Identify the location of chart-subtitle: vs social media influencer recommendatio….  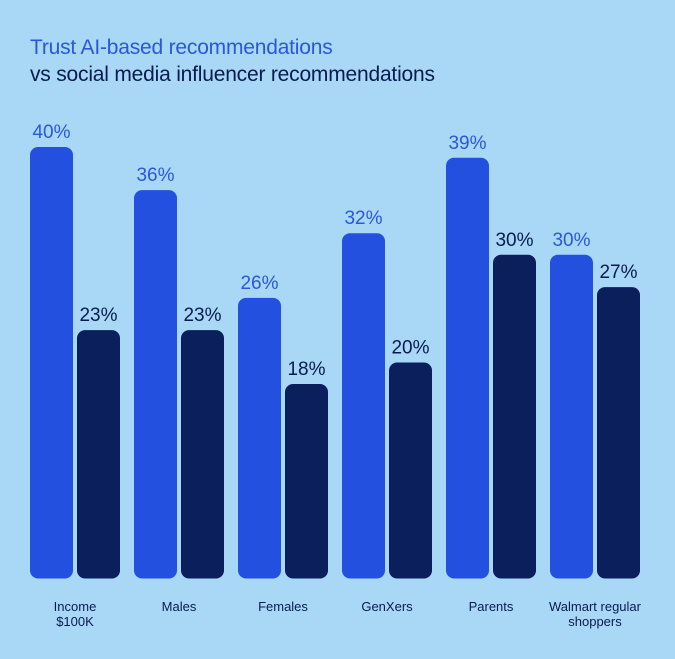
(232, 74).